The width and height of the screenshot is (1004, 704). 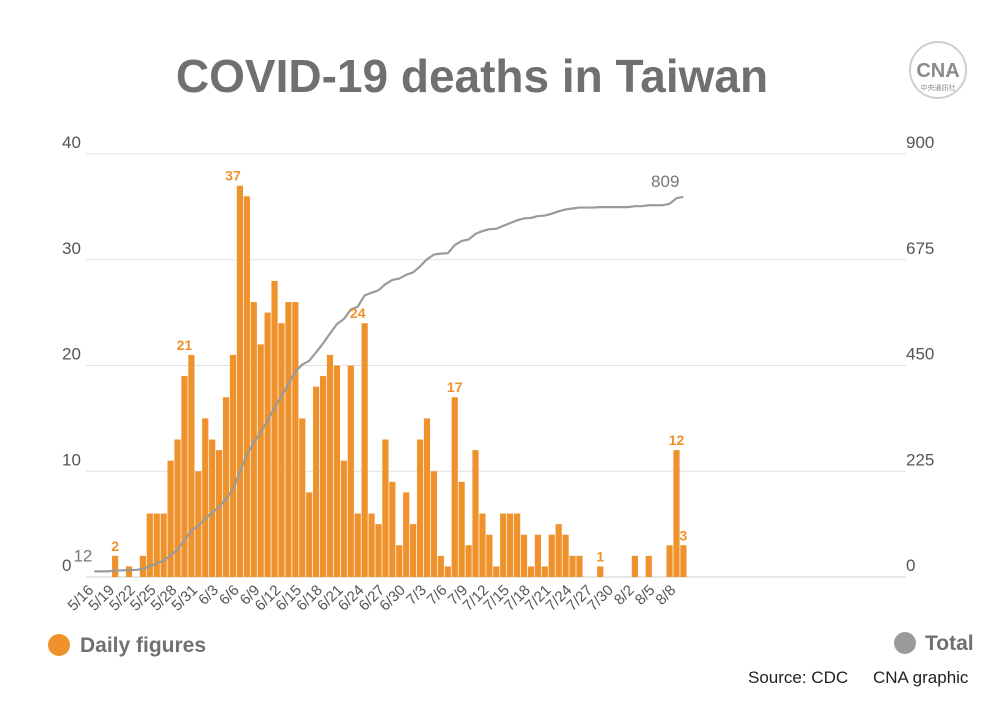 I want to click on legend-daily-marker-icon, so click(x=59, y=645).